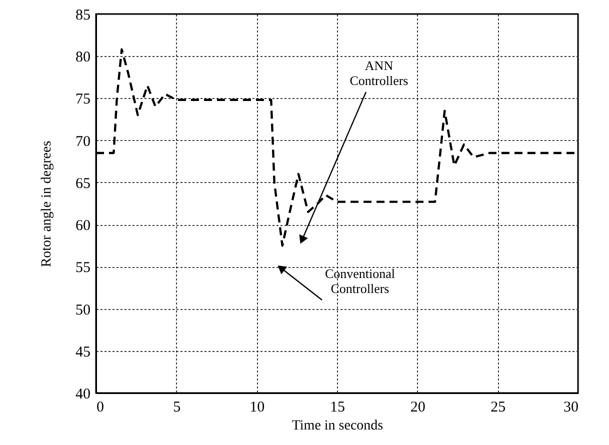  Describe the element at coordinates (47, 204) in the screenshot. I see `y-axis-title: Rotor angle in degrees` at that location.